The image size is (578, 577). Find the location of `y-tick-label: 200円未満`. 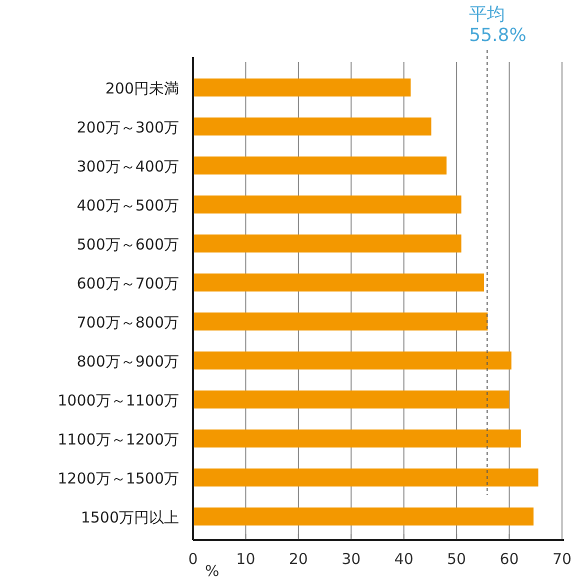

y-tick-label: 200円未満 is located at coordinates (142, 89).